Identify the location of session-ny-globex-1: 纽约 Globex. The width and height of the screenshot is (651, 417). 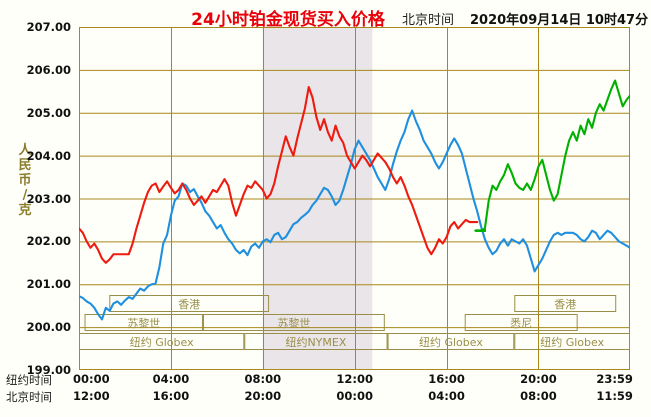
(162, 341).